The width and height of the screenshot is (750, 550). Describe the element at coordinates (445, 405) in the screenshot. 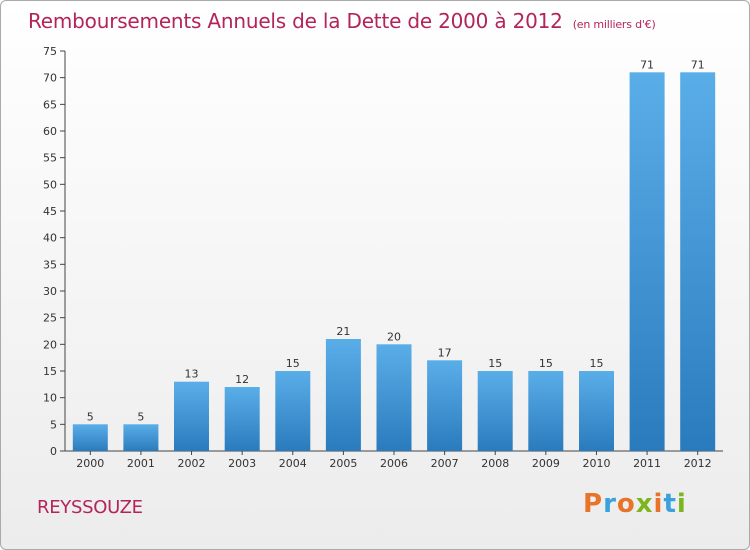

I see `bar-2007` at that location.